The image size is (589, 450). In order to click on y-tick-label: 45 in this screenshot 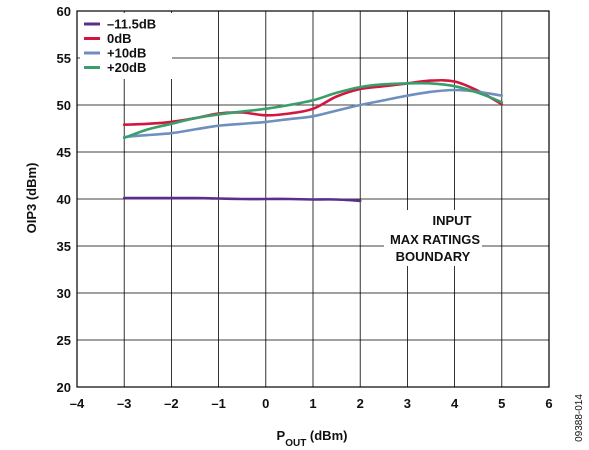, I will do `click(64, 152)`.